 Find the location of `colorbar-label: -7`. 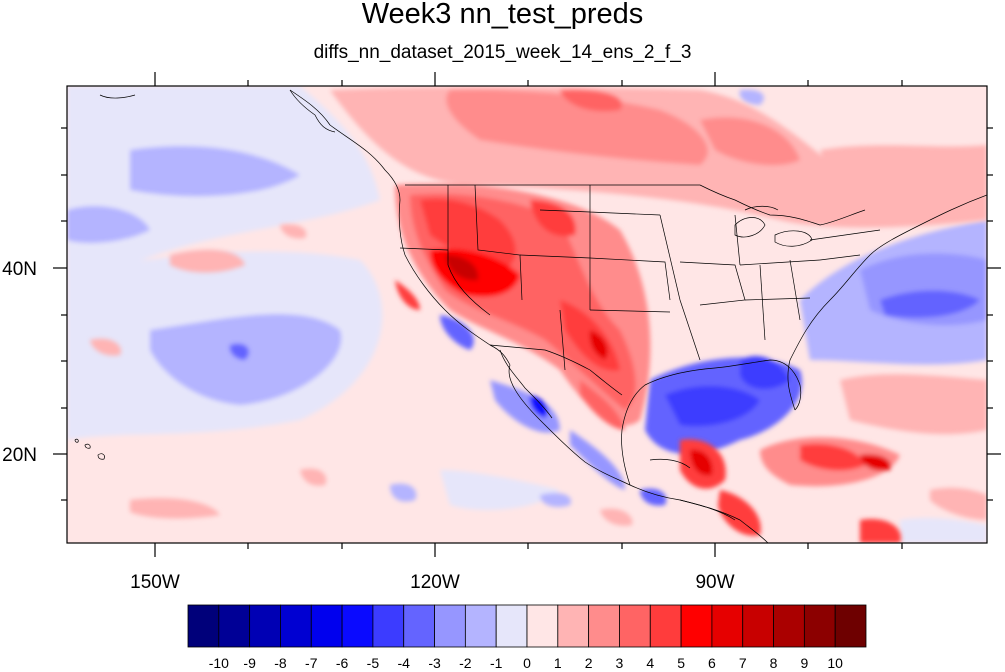

colorbar-label: -7 is located at coordinates (311, 663).